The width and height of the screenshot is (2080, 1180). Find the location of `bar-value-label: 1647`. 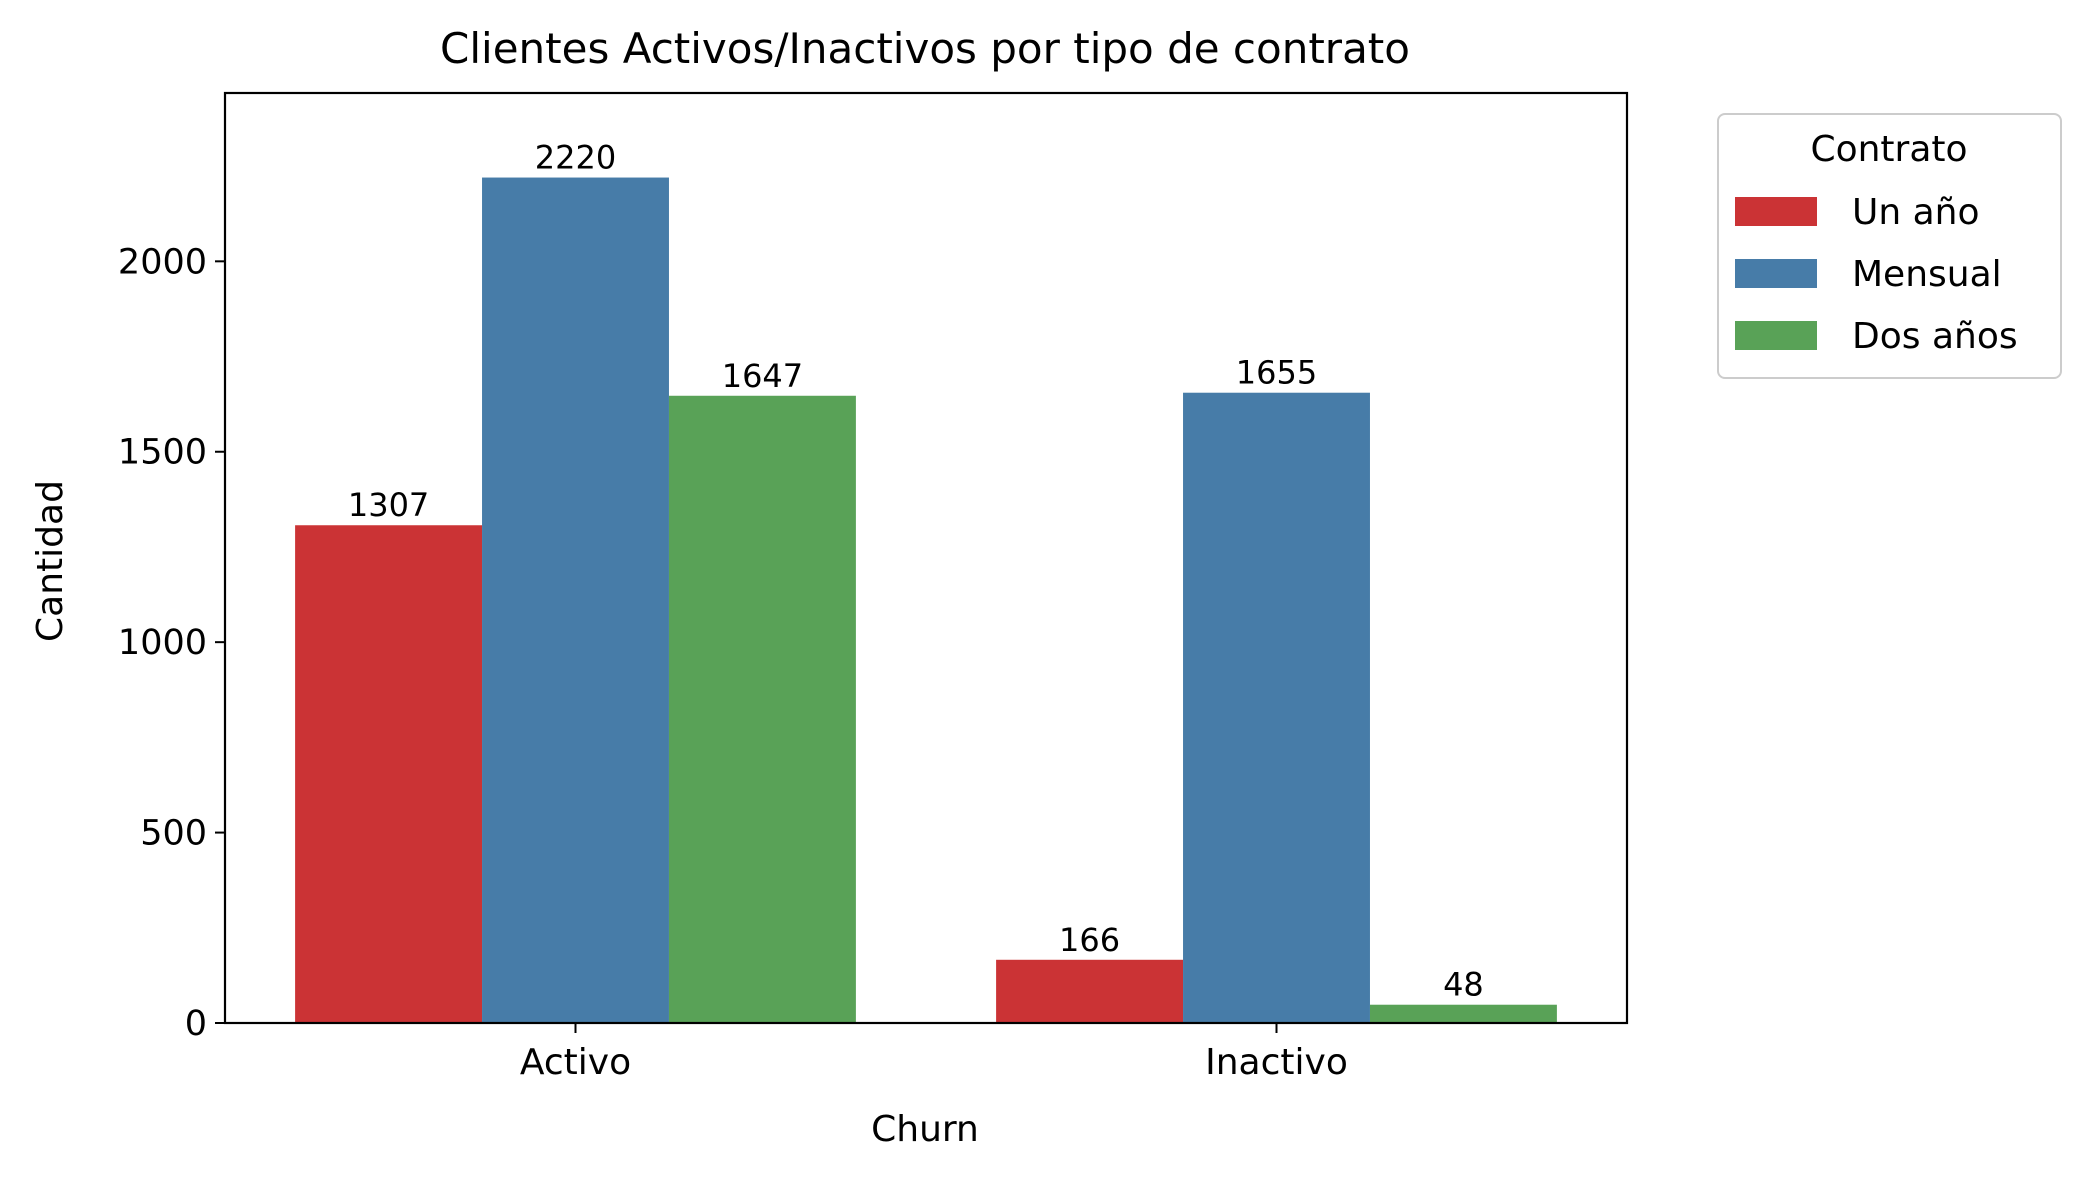

bar-value-label: 1647 is located at coordinates (762, 376).